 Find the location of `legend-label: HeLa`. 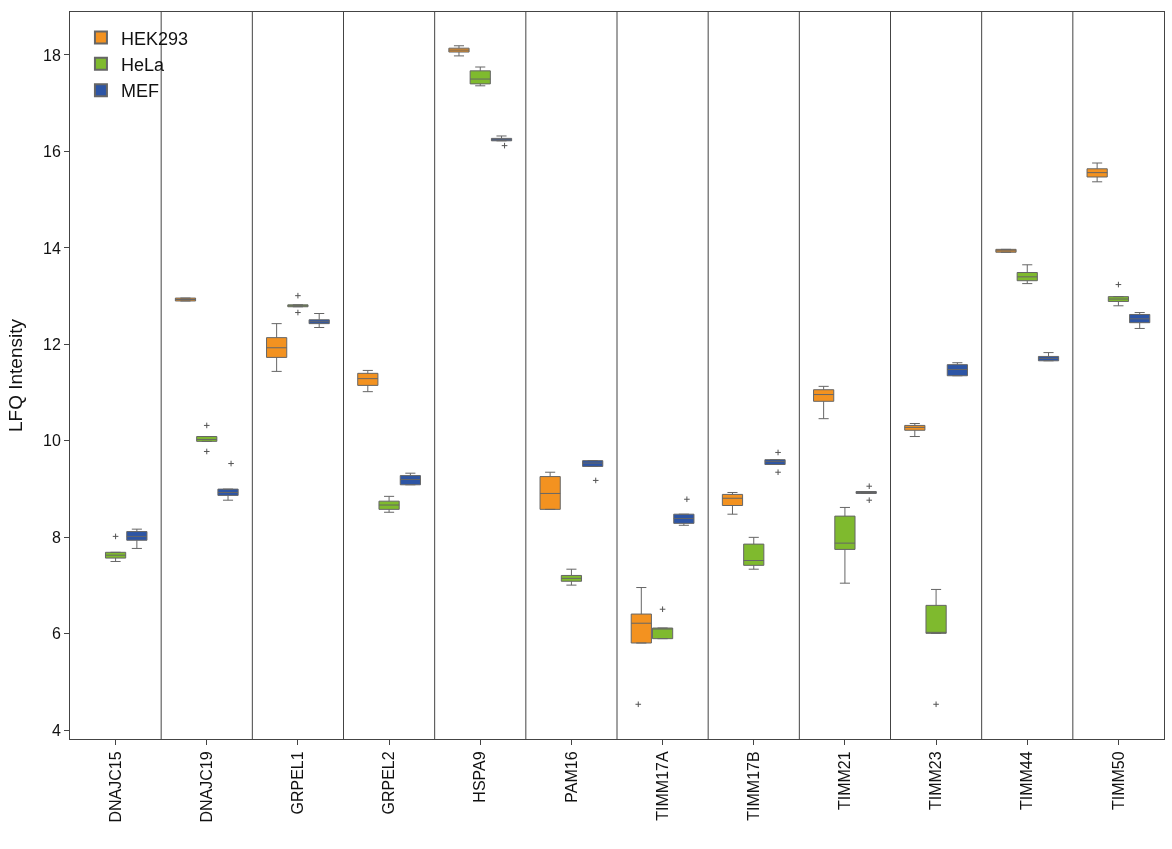

legend-label: HeLa is located at coordinates (142, 64).